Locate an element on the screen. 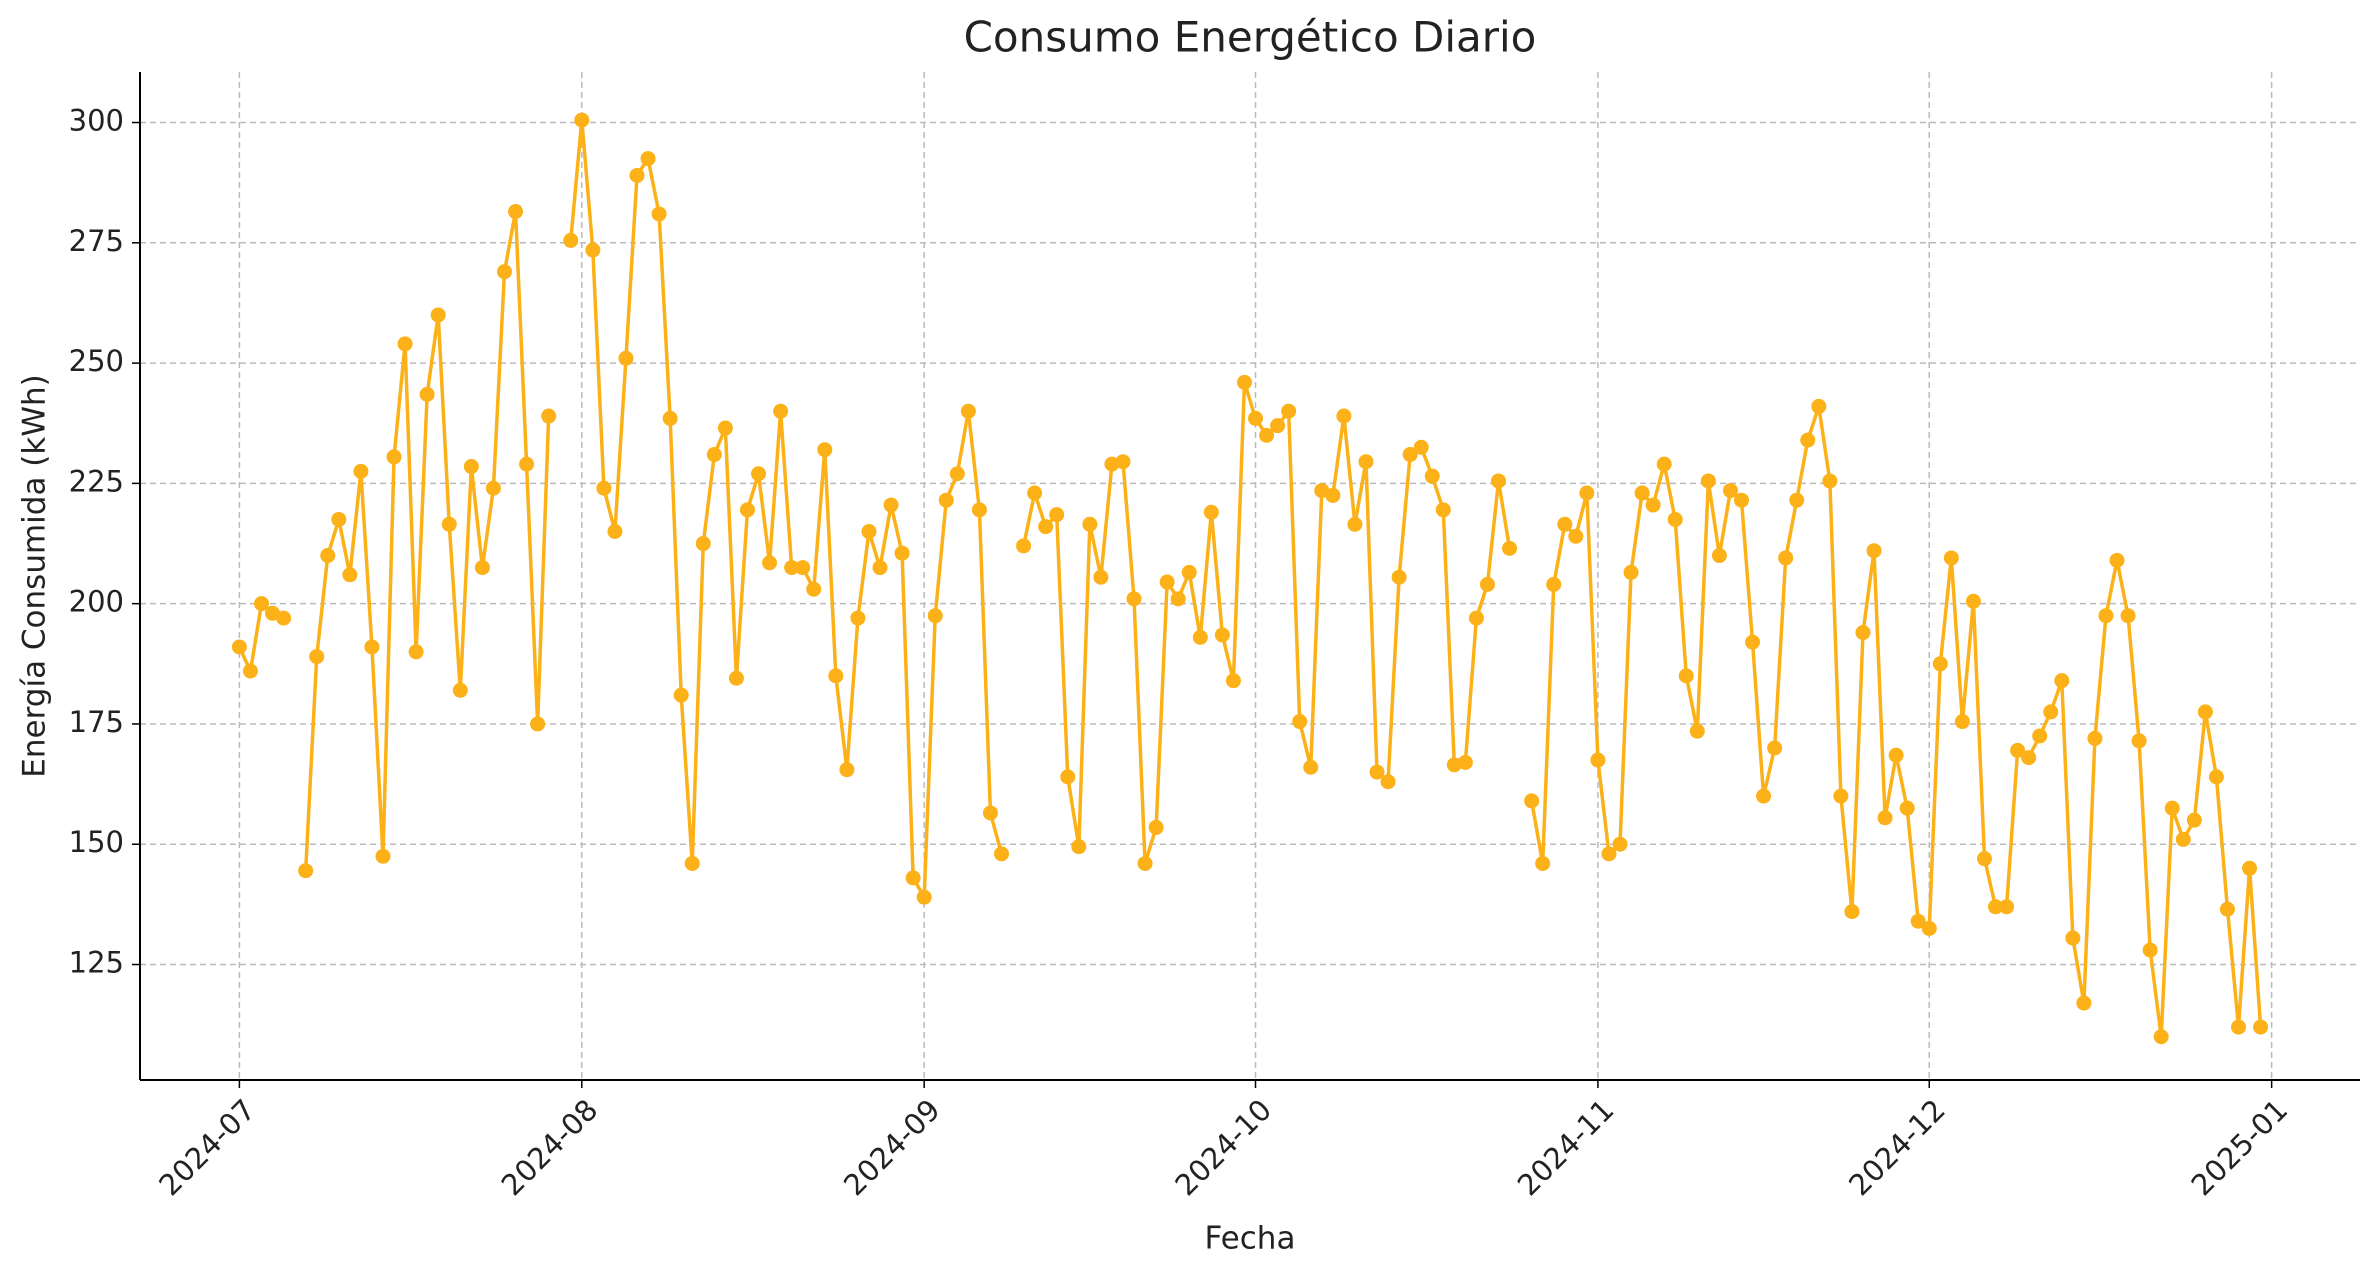 This screenshot has height=1269, width=2380. x-axis-label: Fecha is located at coordinates (1250, 1239).